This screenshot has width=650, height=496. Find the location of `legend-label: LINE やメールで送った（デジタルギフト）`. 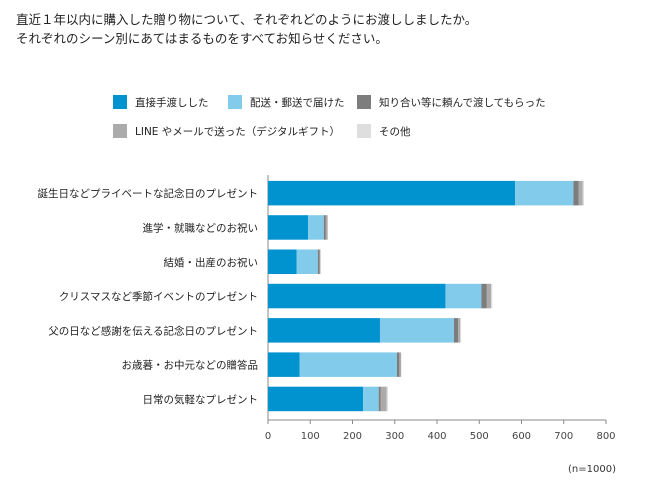

legend-label: LINE やメールで送った（デジタルギフト） is located at coordinates (238, 131).